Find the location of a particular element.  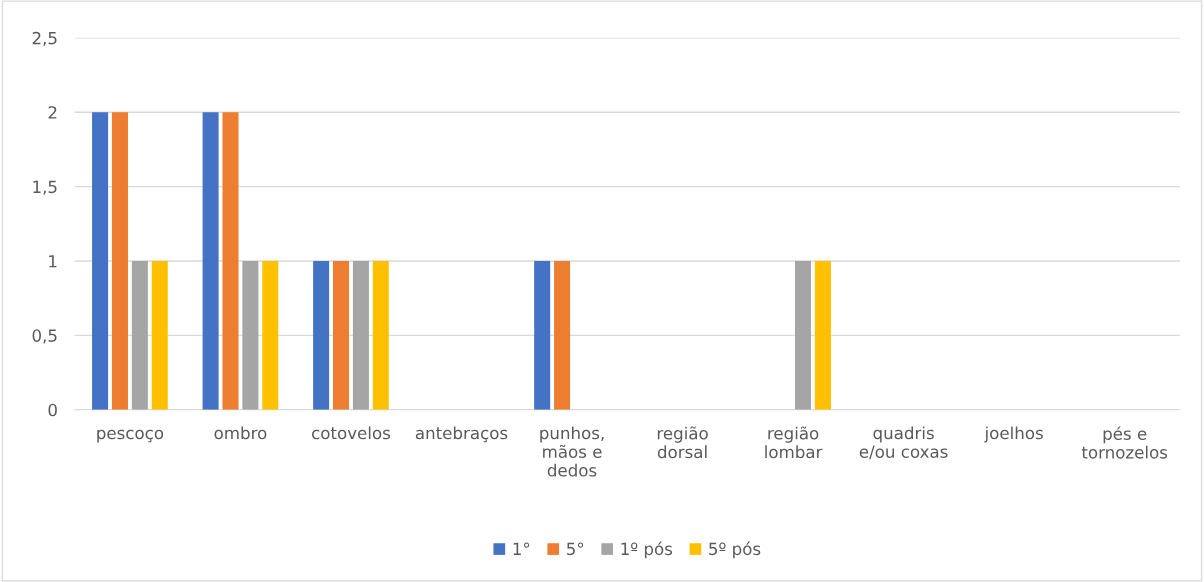

y-tick-label: 1 is located at coordinates (53, 261).